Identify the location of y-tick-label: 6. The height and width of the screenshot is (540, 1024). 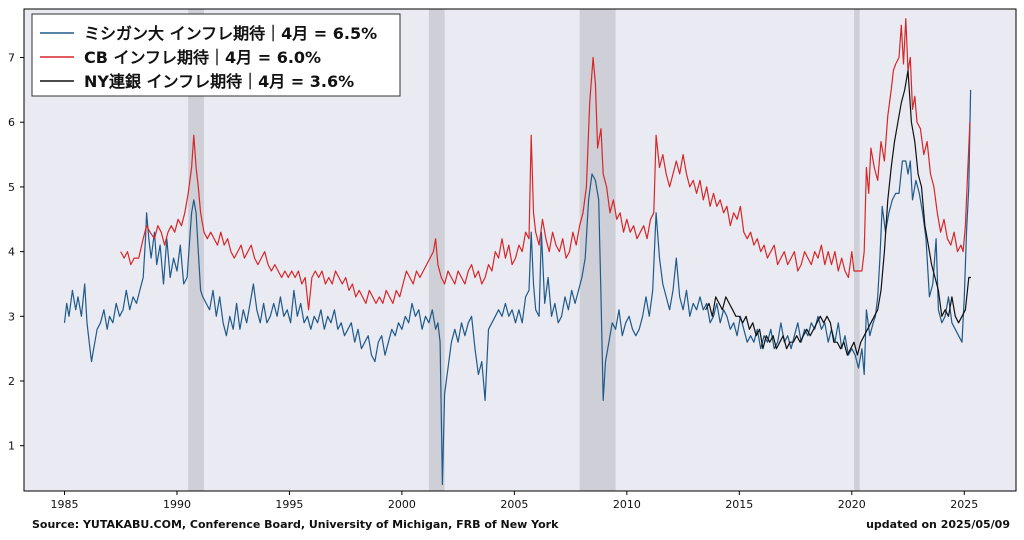
(11, 122).